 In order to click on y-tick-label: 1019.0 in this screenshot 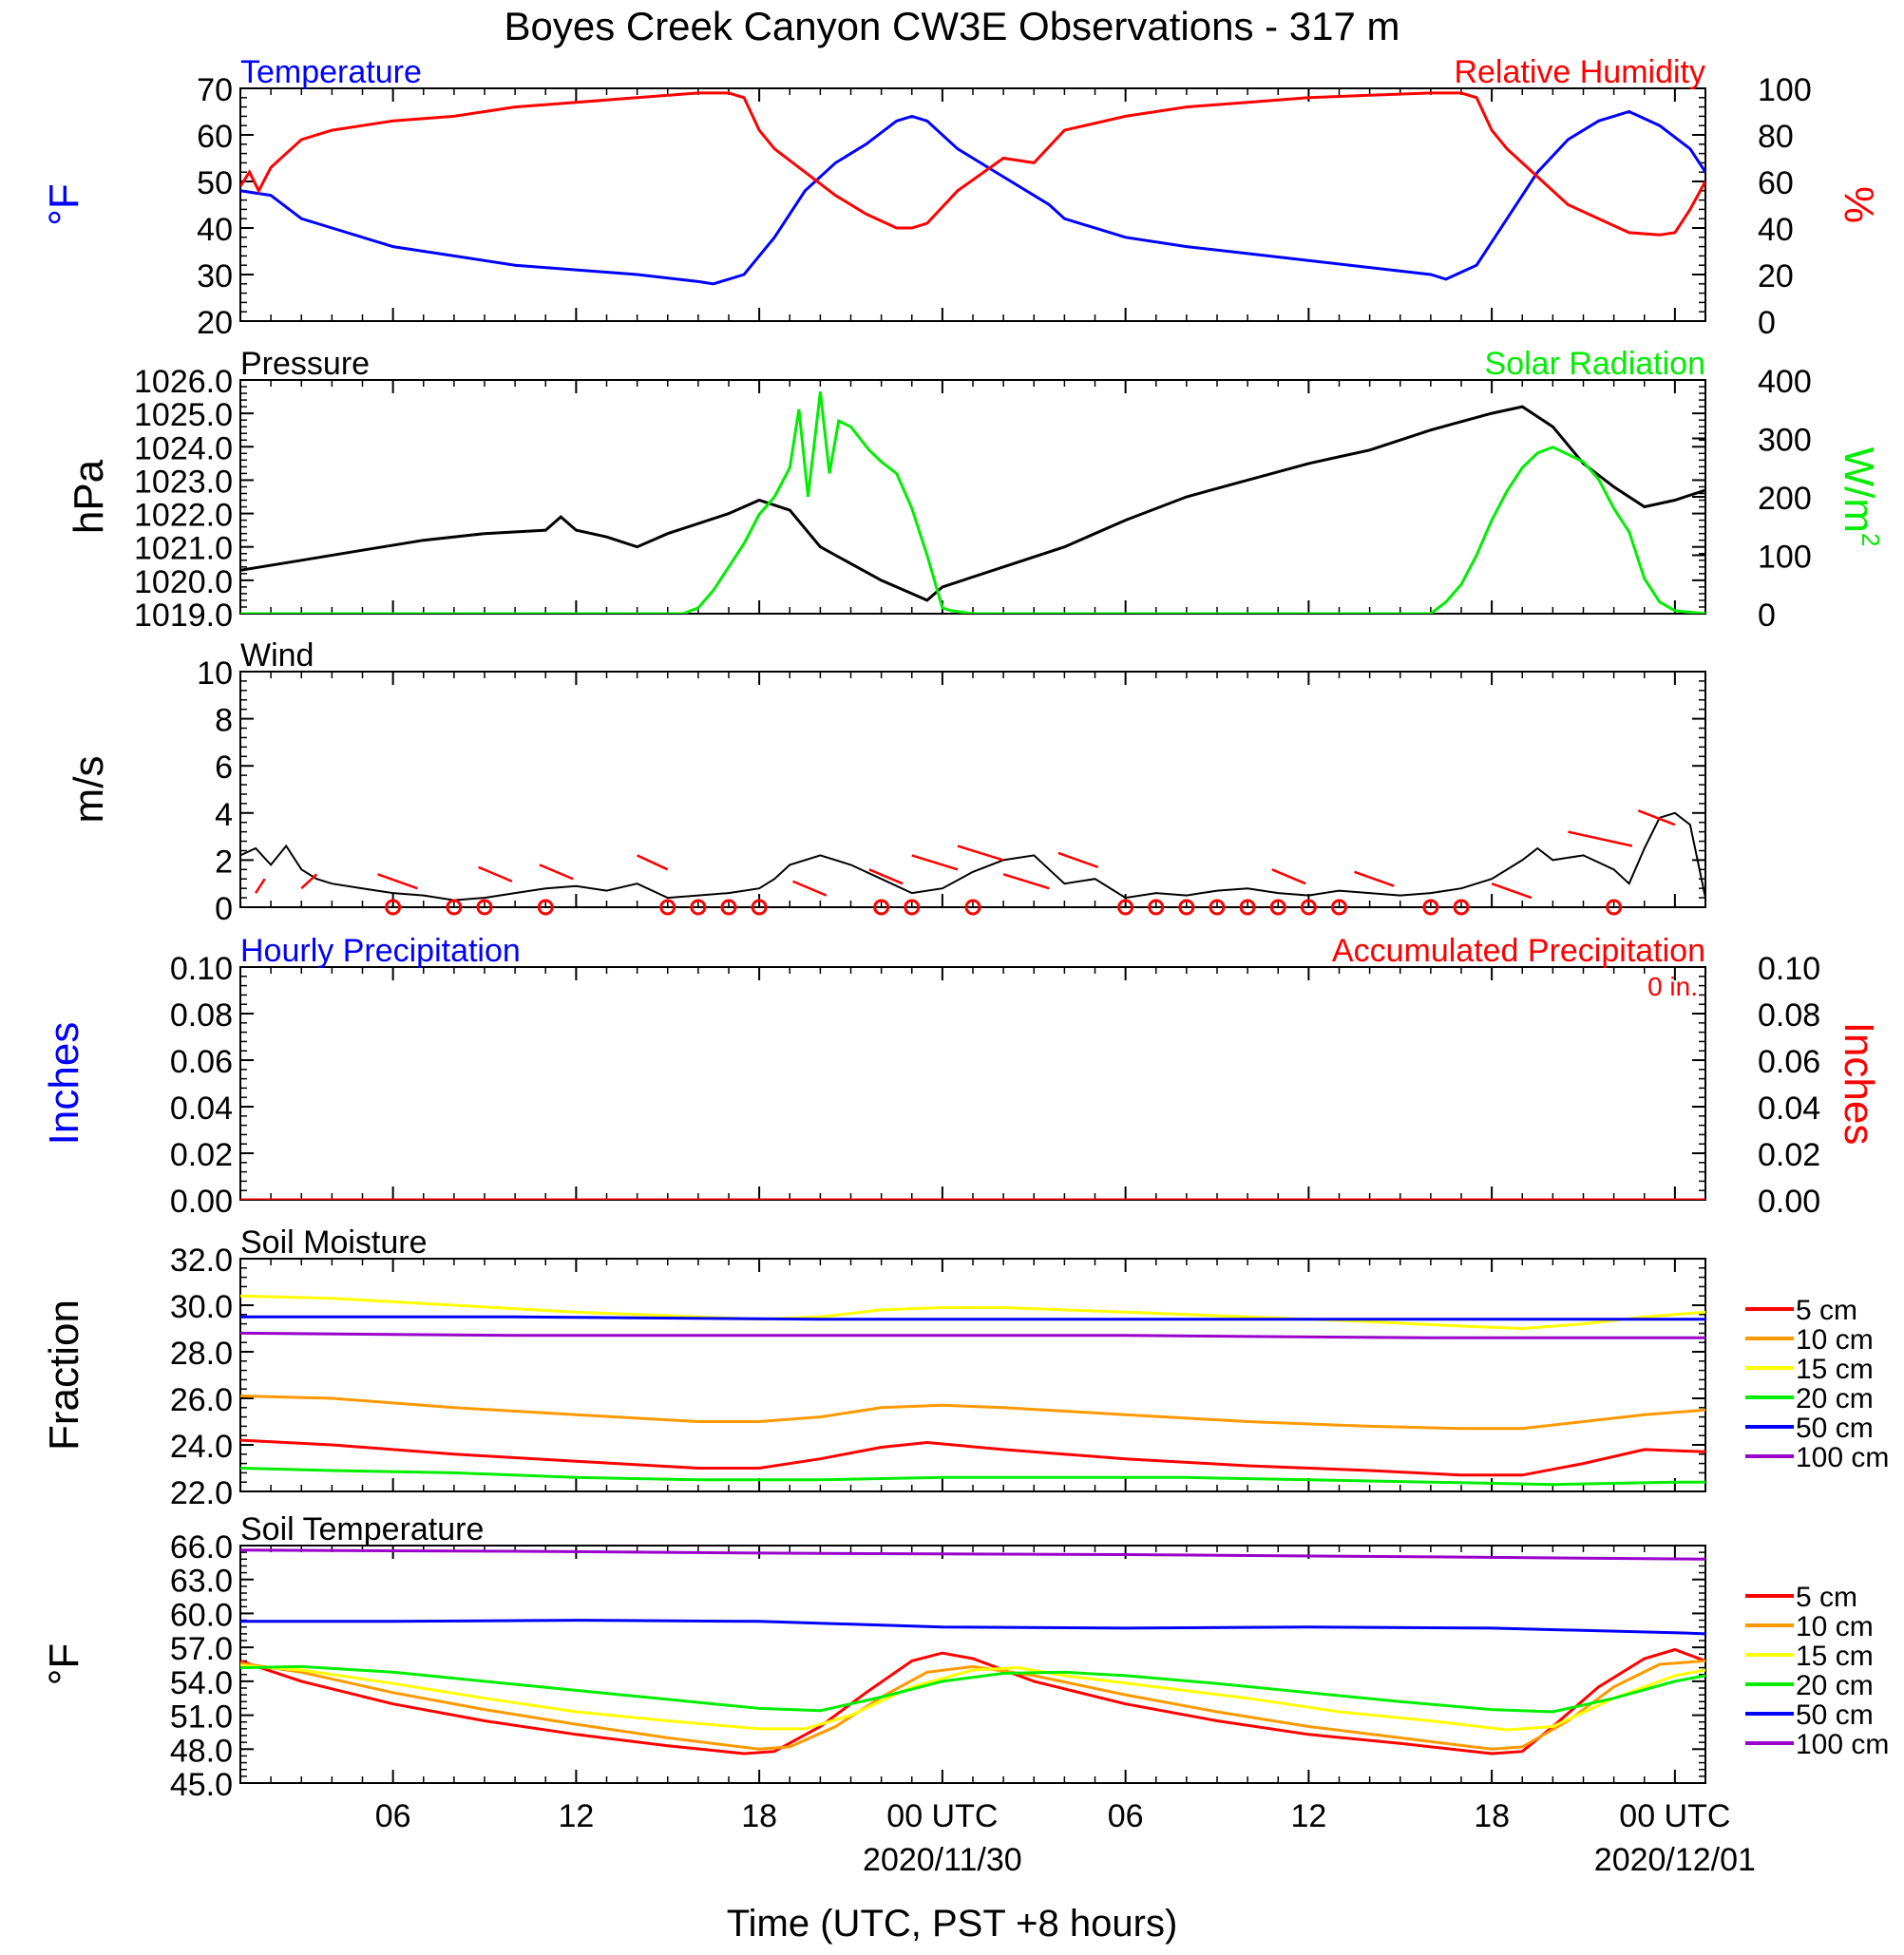, I will do `click(183, 616)`.